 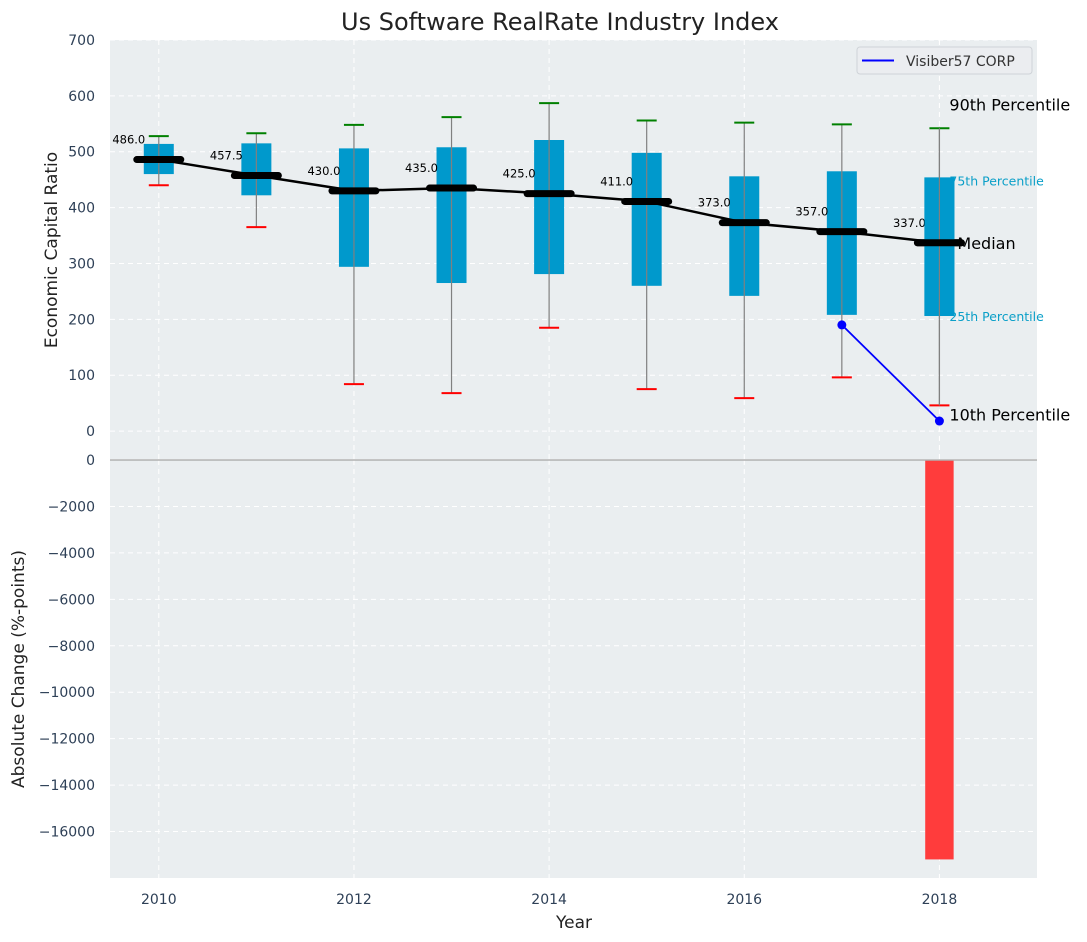 I want to click on median-value-label: 357.0, so click(x=811, y=212).